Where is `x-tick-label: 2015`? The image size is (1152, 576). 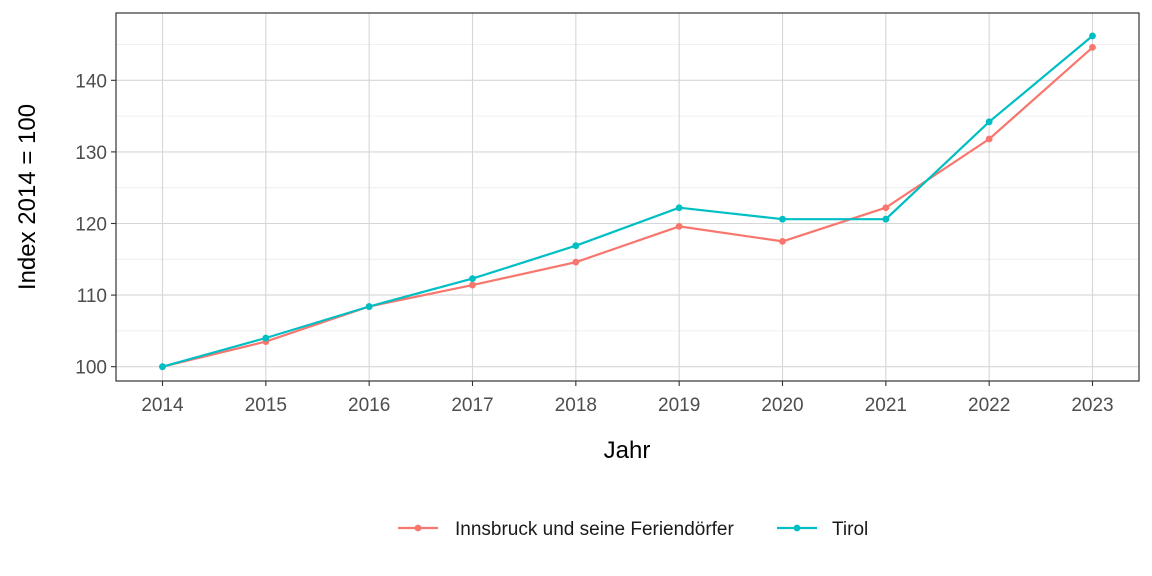 x-tick-label: 2015 is located at coordinates (266, 405).